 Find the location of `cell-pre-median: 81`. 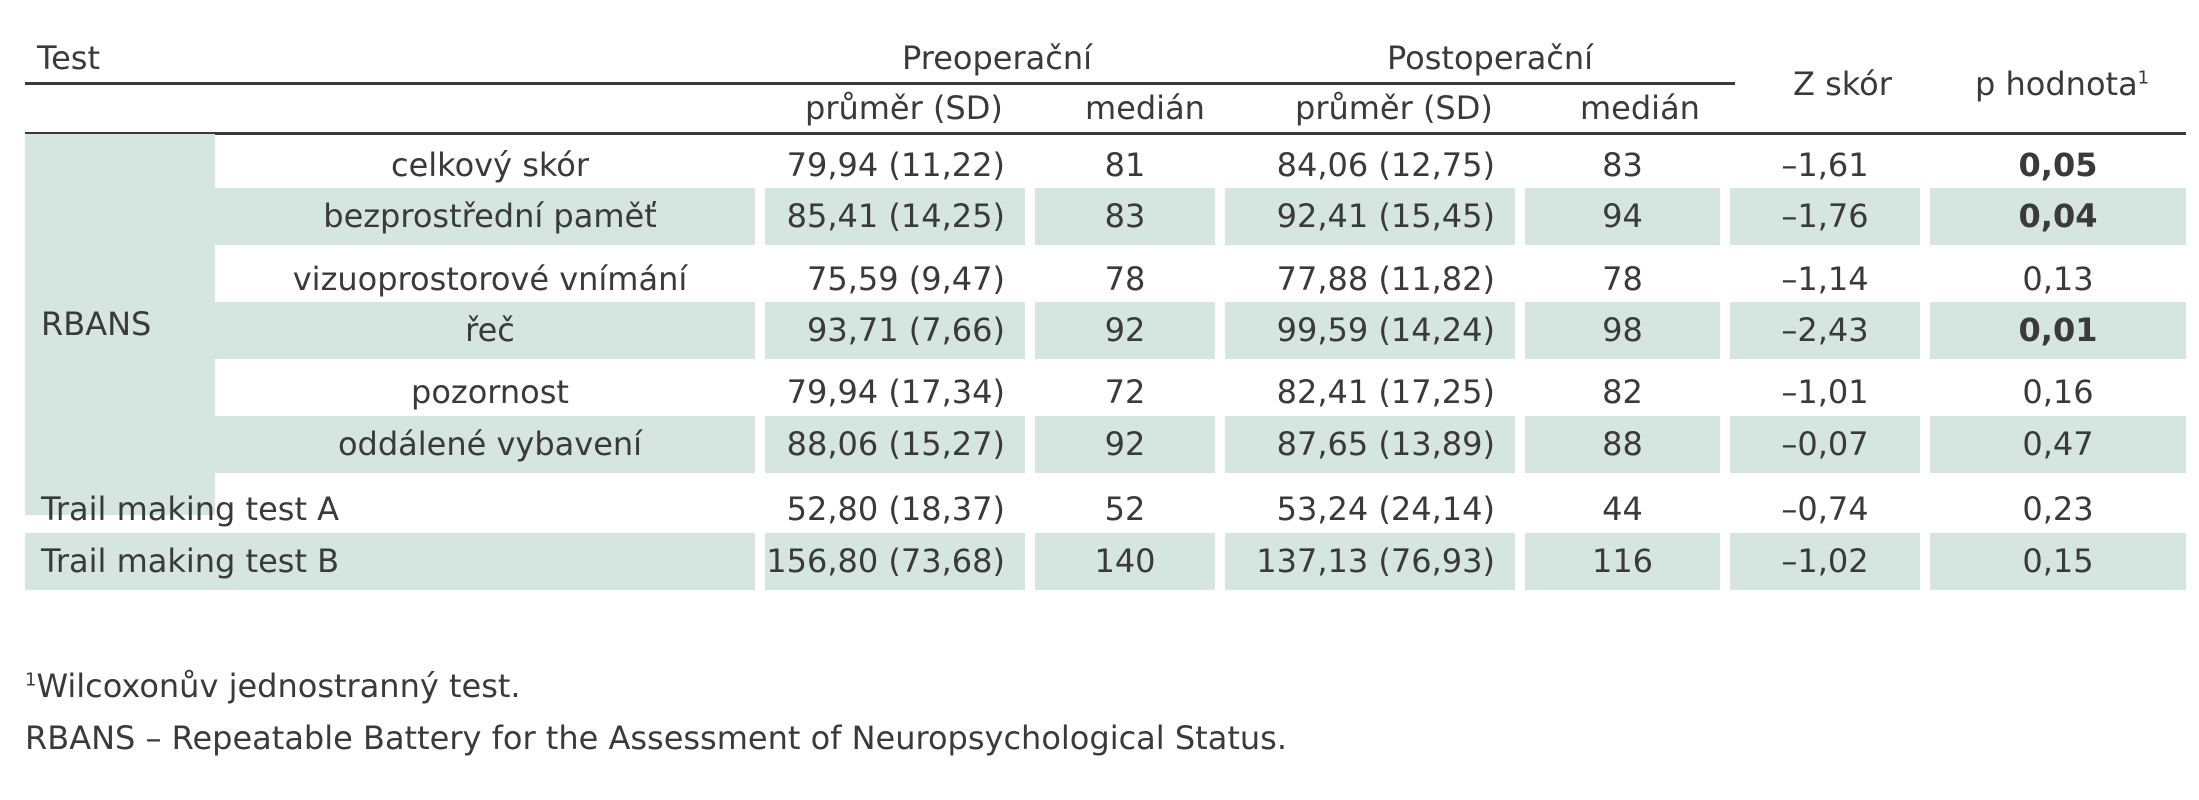

cell-pre-median: 81 is located at coordinates (1125, 165).